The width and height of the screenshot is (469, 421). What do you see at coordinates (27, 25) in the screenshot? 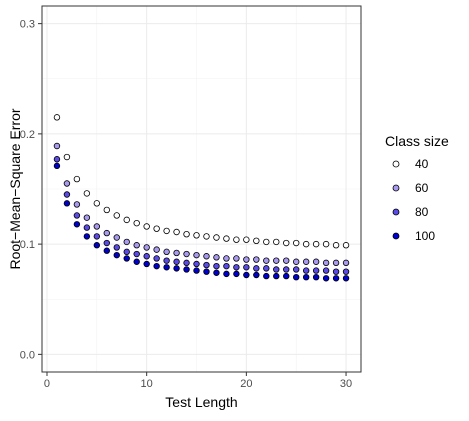
I see `y-tick-label: 0.3` at bounding box center [27, 25].